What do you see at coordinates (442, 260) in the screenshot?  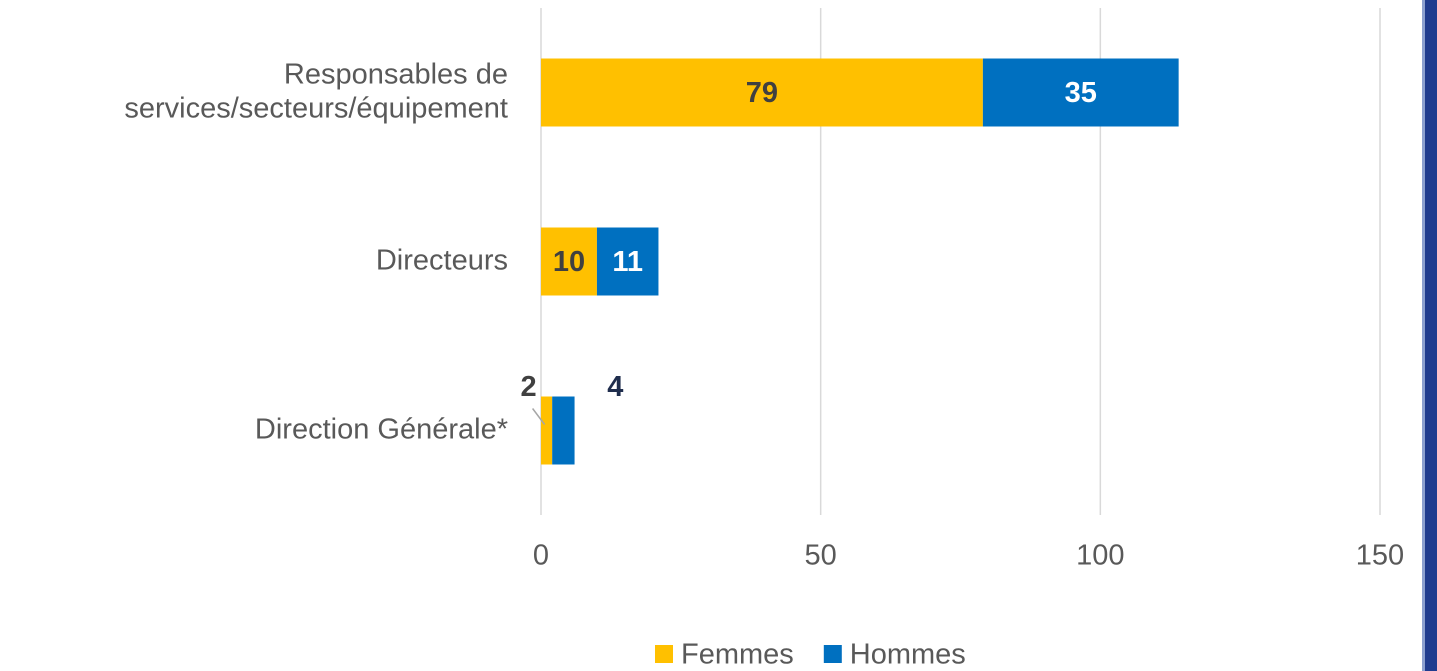 I see `category-label: Directeurs` at bounding box center [442, 260].